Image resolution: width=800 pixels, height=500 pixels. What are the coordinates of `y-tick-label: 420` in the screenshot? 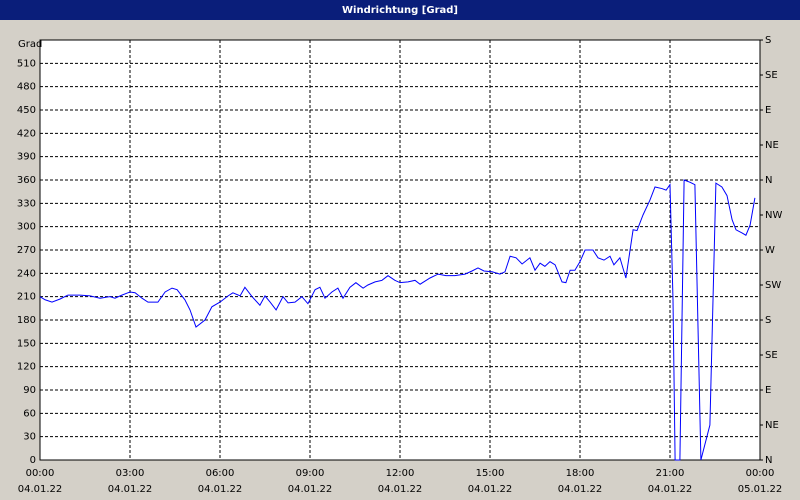 It's located at (26, 133).